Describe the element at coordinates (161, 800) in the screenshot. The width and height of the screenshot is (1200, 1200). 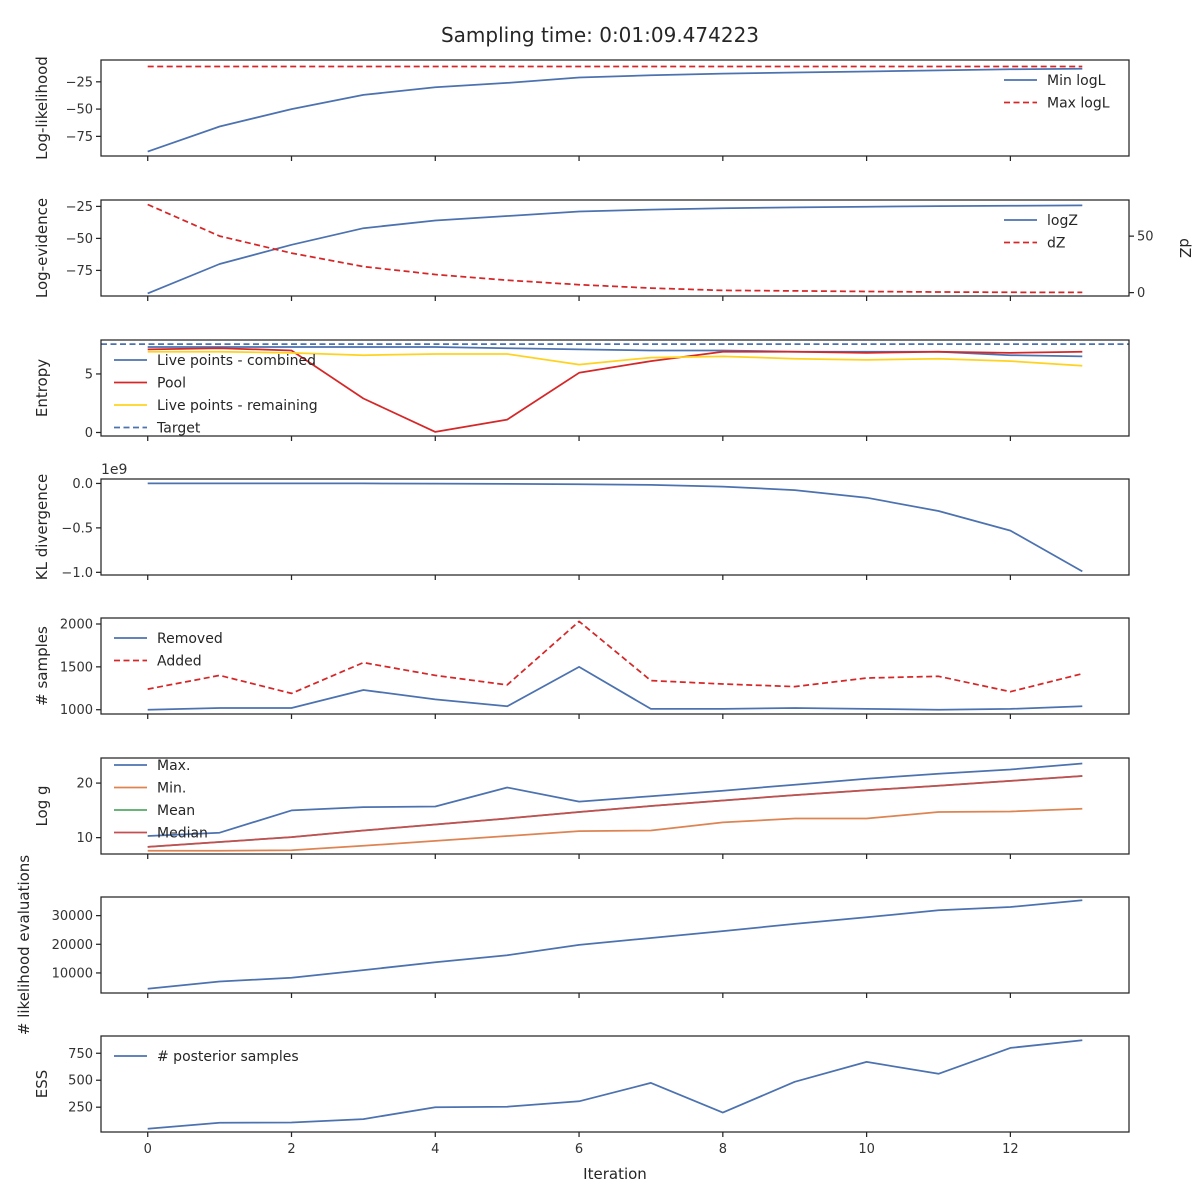
I see `legend: Max. Min. Mean Median` at that location.